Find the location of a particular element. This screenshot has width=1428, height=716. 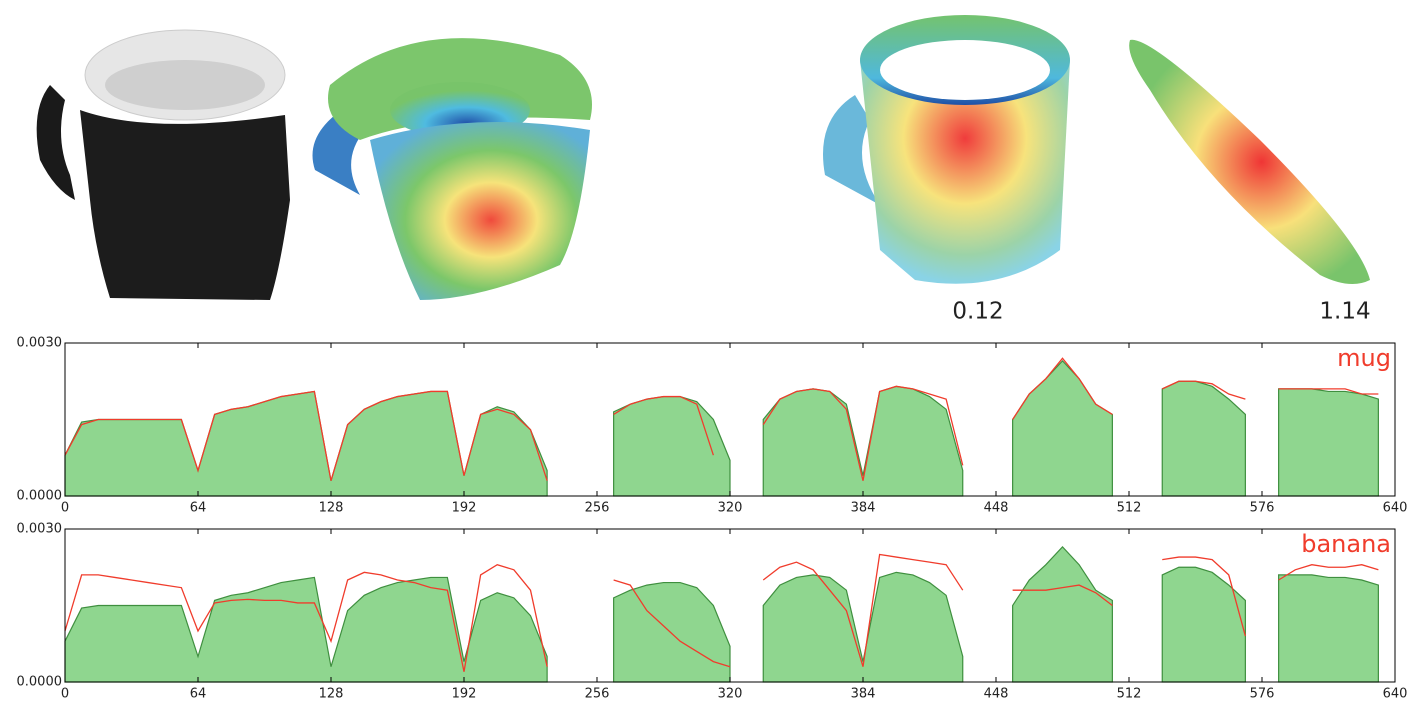

point-cloud-black-mug is located at coordinates (163, 164).